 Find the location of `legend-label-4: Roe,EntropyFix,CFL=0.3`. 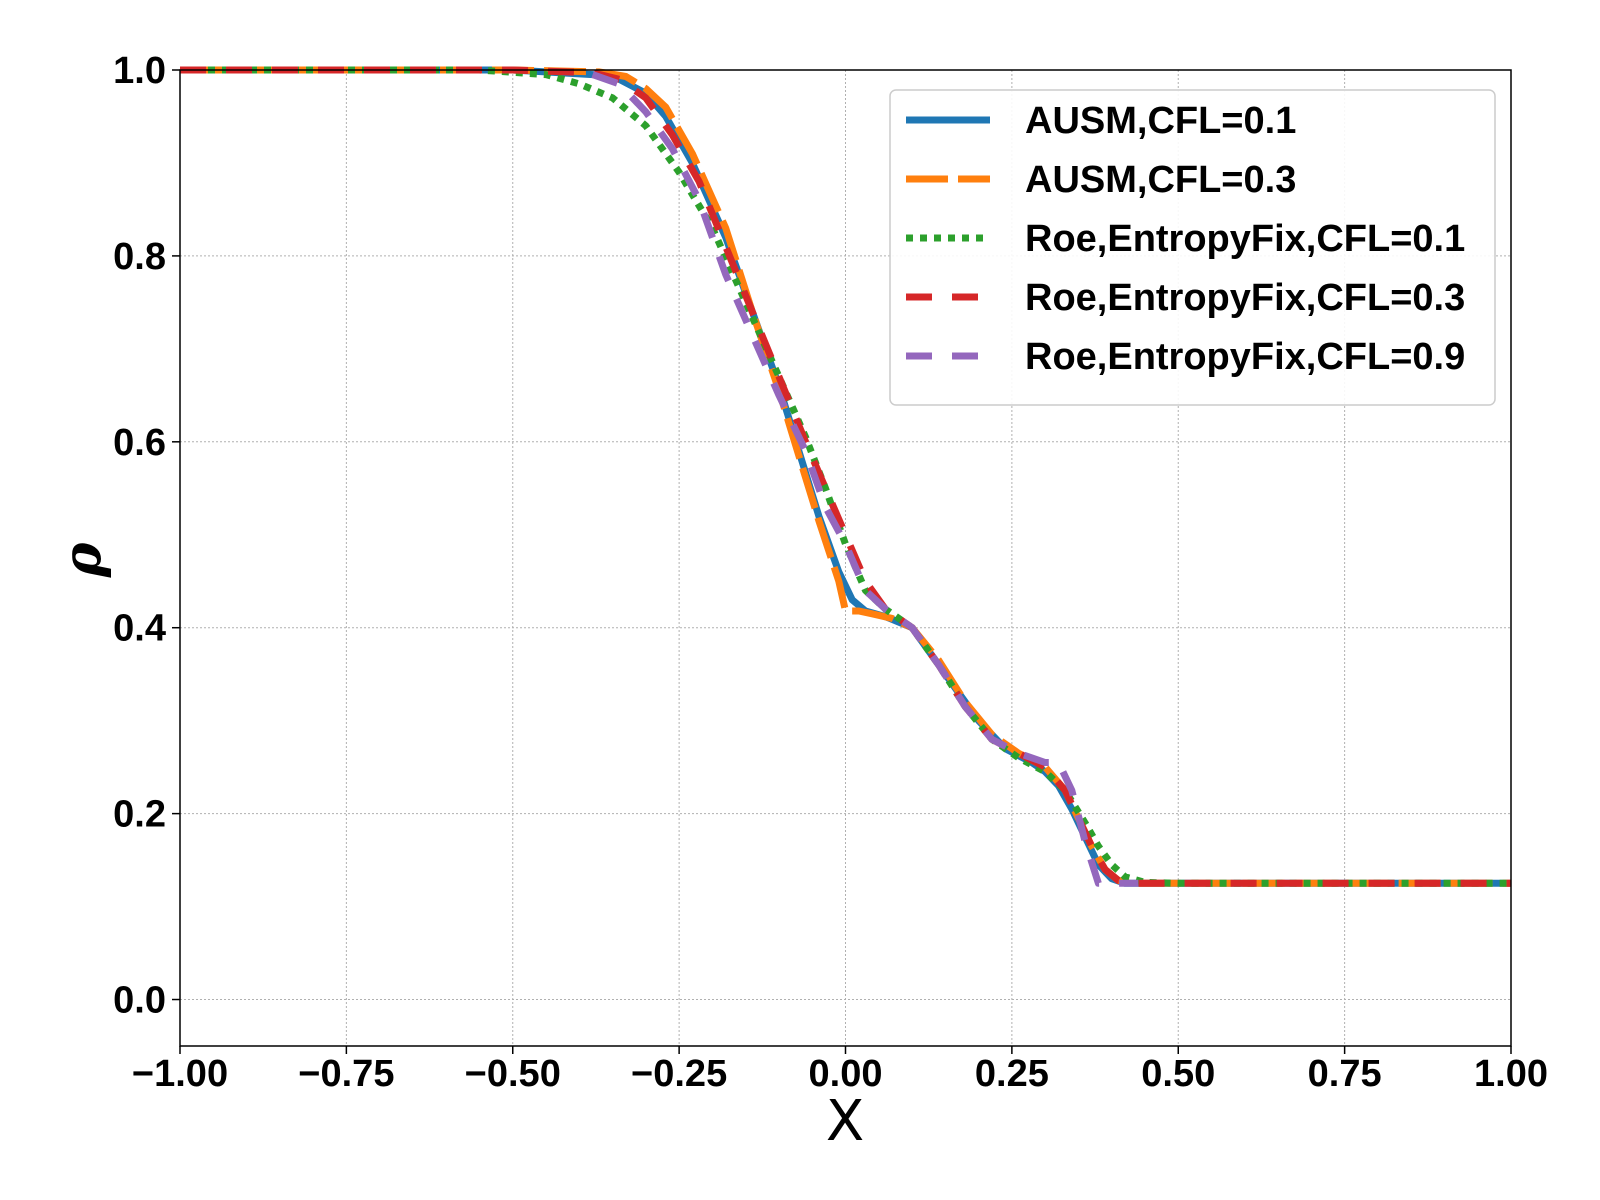

legend-label-4: Roe,EntropyFix,CFL=0.3 is located at coordinates (1245, 298).